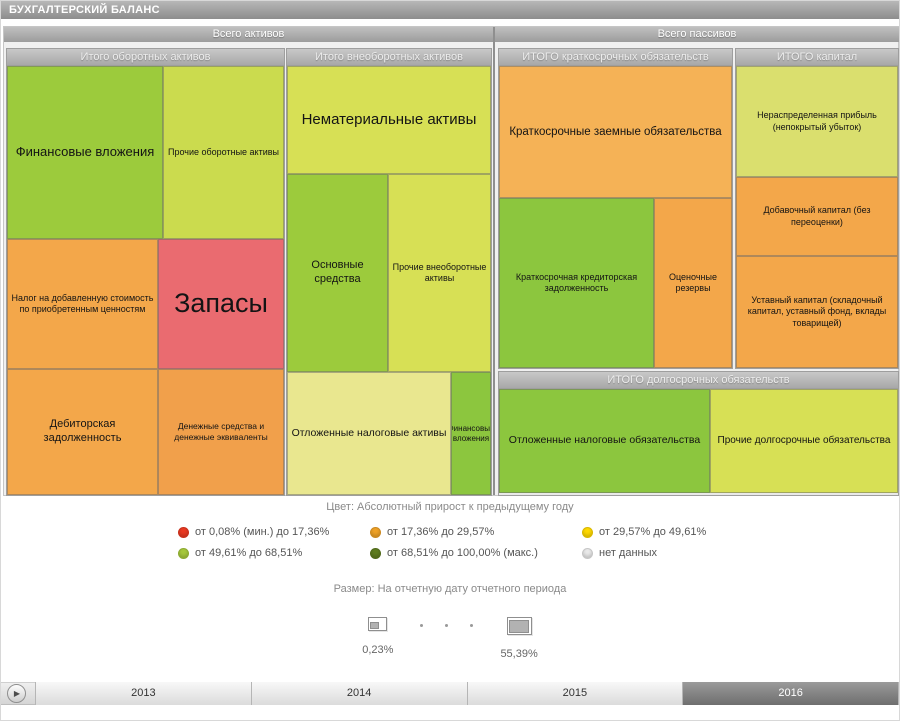  What do you see at coordinates (519, 626) in the screenshot?
I see `size-max-icon` at bounding box center [519, 626].